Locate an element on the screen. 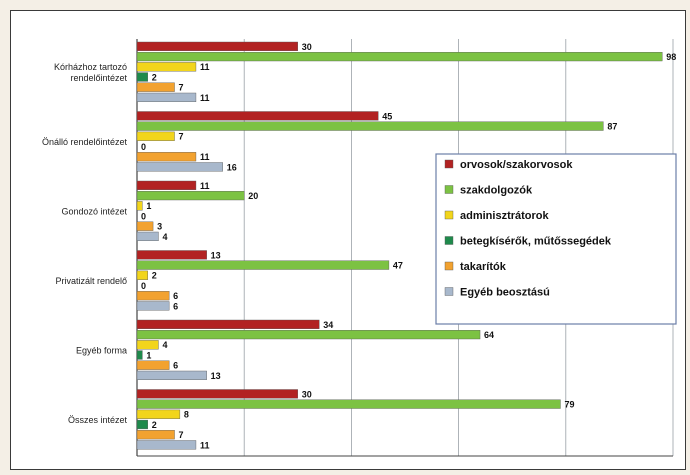  value-label: 34 is located at coordinates (328, 325).